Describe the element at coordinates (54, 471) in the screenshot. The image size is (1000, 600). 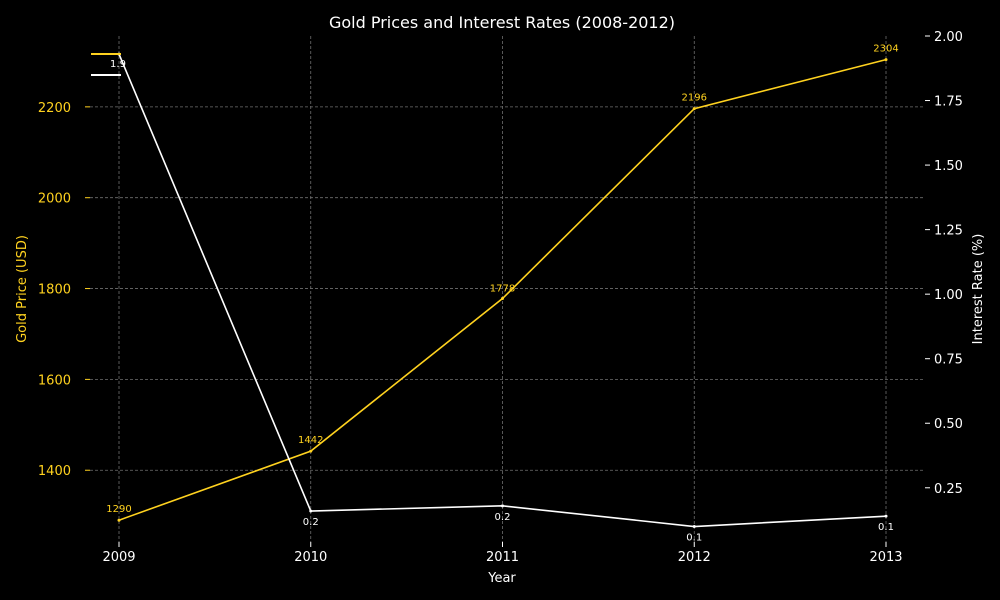
I see `left-y-tick-label: 1400` at that location.